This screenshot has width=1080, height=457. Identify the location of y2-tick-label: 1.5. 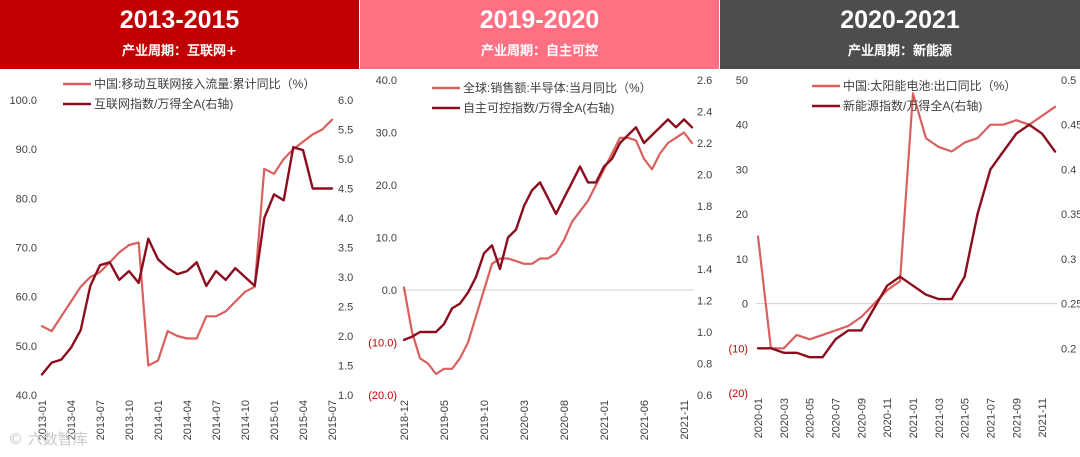
(345, 367).